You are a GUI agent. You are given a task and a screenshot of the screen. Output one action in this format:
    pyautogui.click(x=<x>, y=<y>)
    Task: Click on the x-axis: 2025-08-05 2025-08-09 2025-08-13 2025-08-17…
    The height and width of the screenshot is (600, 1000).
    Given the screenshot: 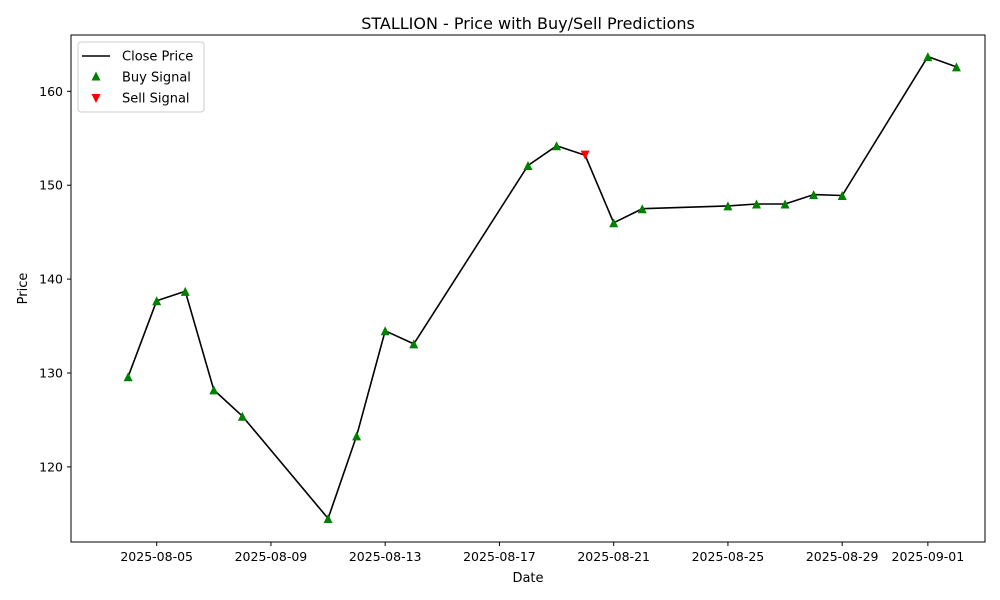 What is the action you would take?
    pyautogui.click(x=542, y=553)
    